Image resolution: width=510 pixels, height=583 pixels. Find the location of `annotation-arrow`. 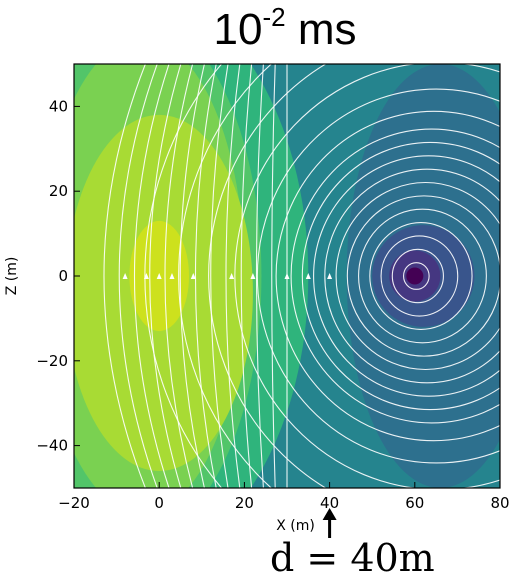

annotation-arrow is located at coordinates (329, 523).